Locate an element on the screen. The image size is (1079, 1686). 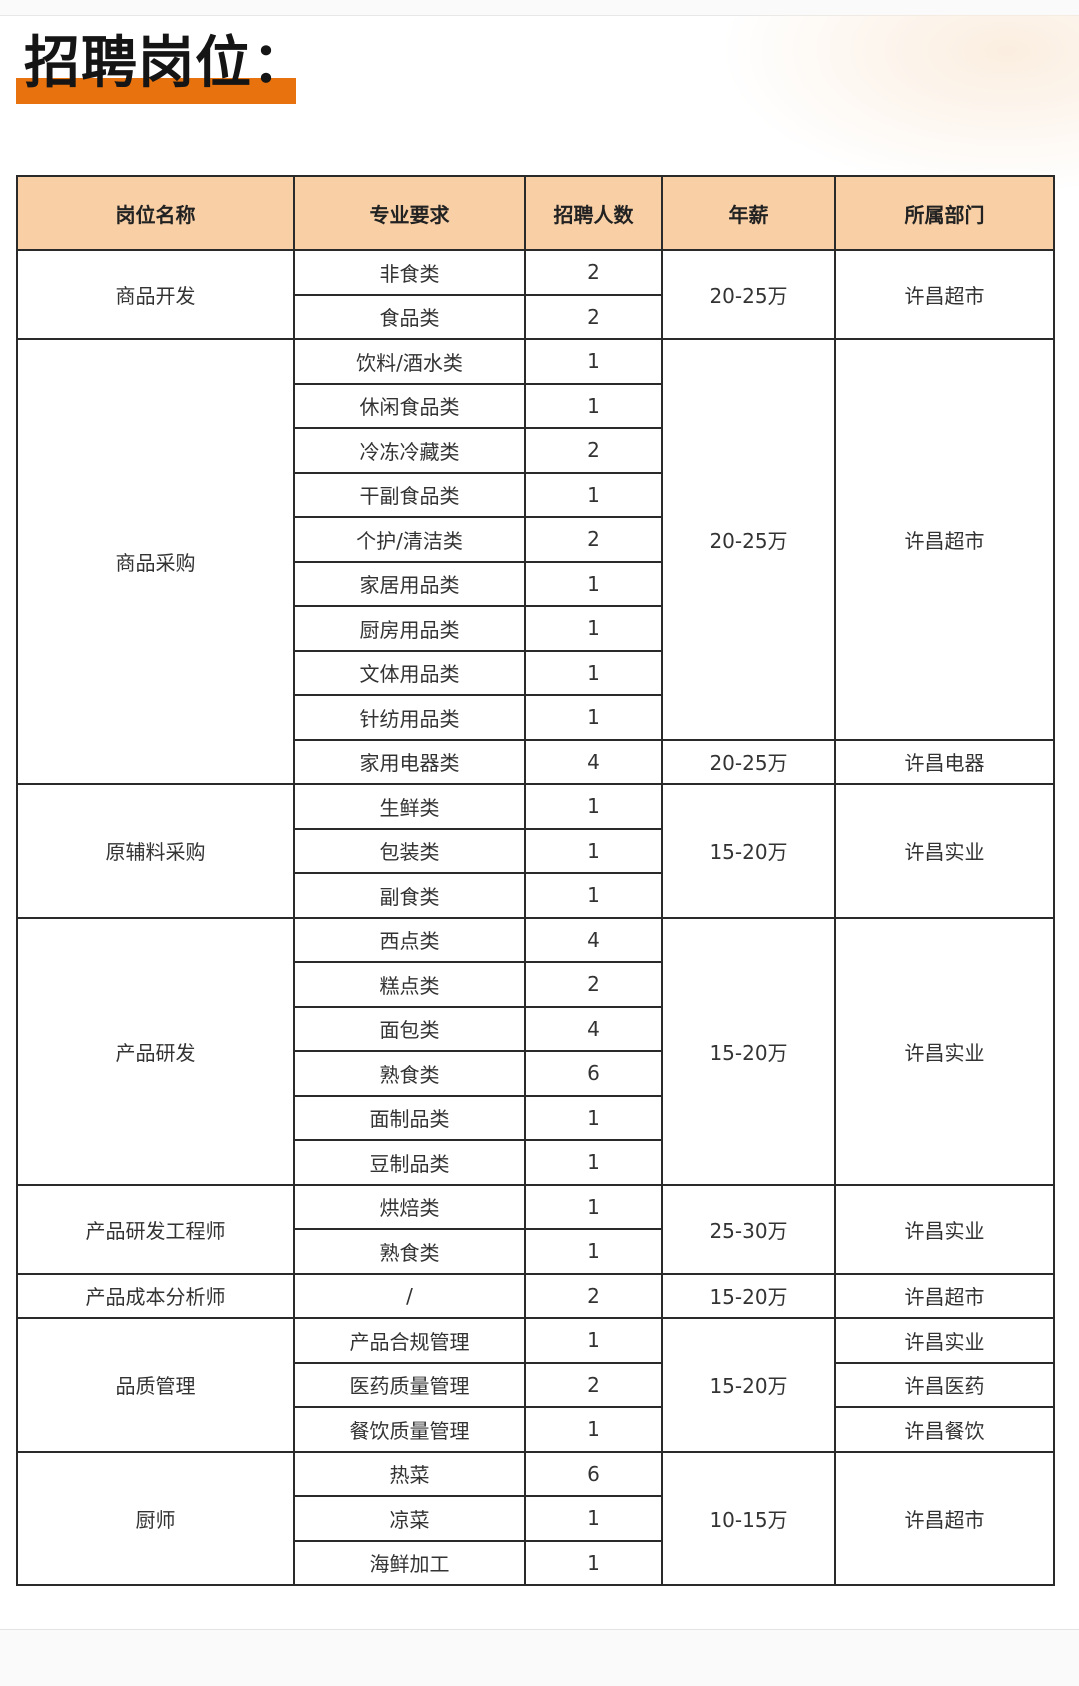
table-row: 原辅料采购 生鲜类 1 15-20万 许昌实业 is located at coordinates (535, 851).